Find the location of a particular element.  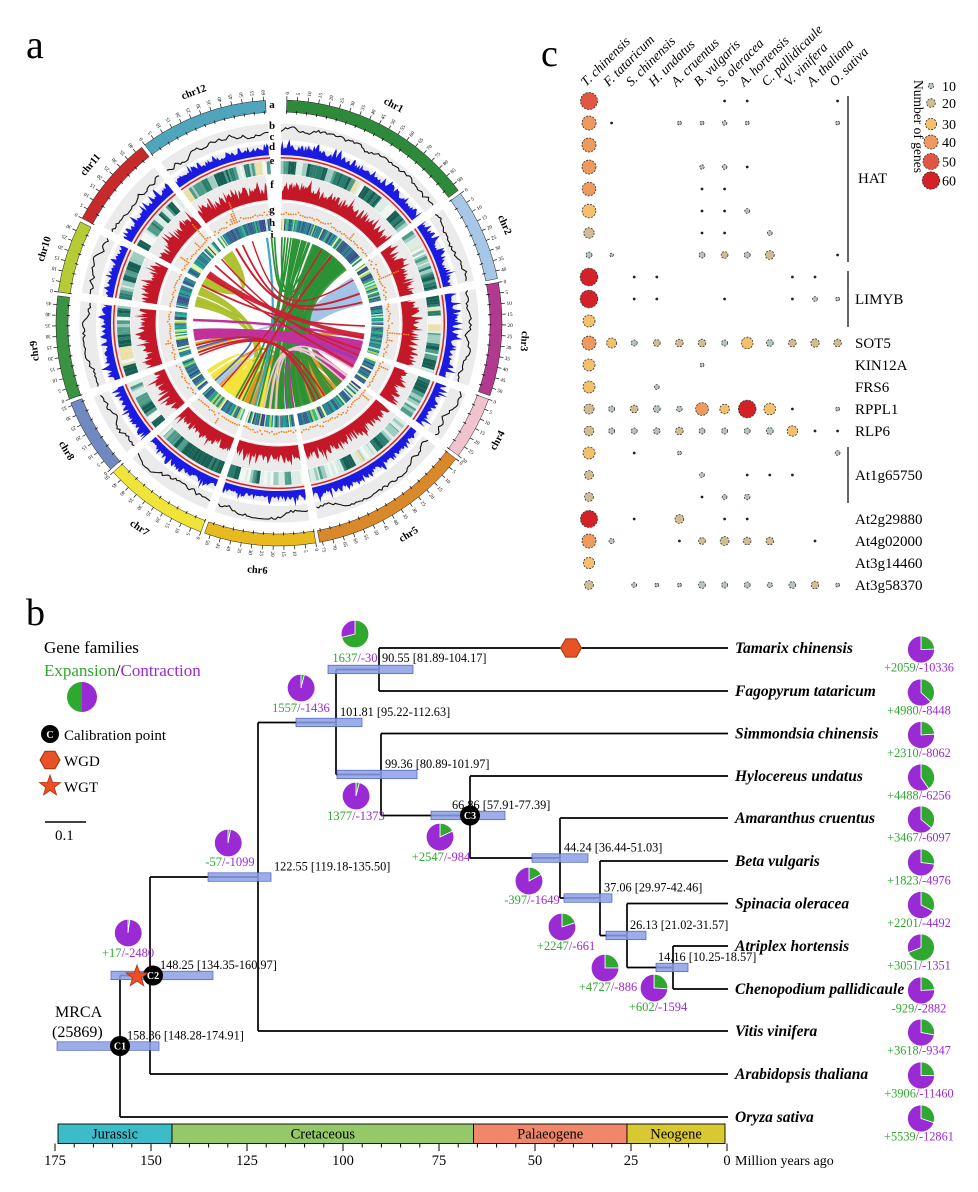

svg-text: 65 is located at coordinates (421, 141).